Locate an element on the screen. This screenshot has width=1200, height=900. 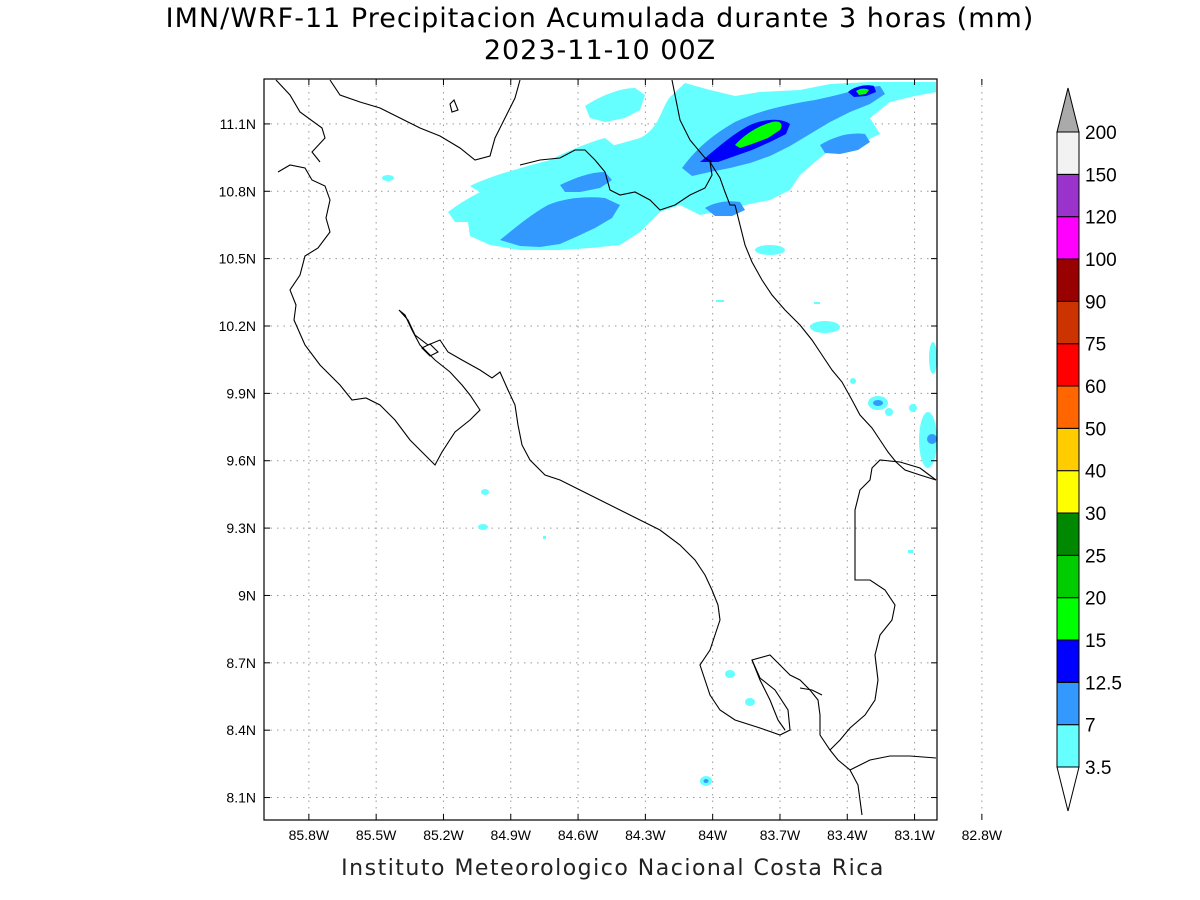
precip-area-blue-west2 is located at coordinates (586, 182).